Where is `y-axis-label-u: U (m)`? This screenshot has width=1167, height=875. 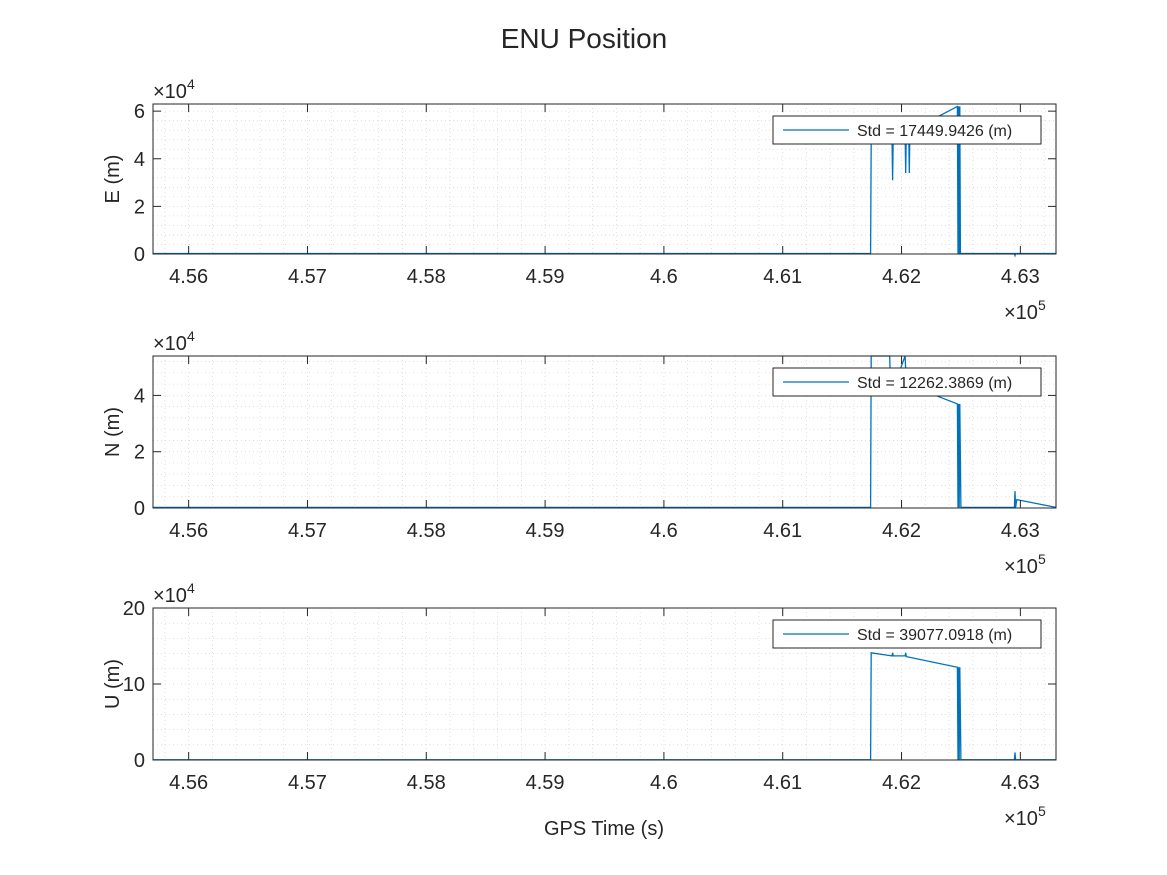 y-axis-label-u: U (m) is located at coordinates (113, 684).